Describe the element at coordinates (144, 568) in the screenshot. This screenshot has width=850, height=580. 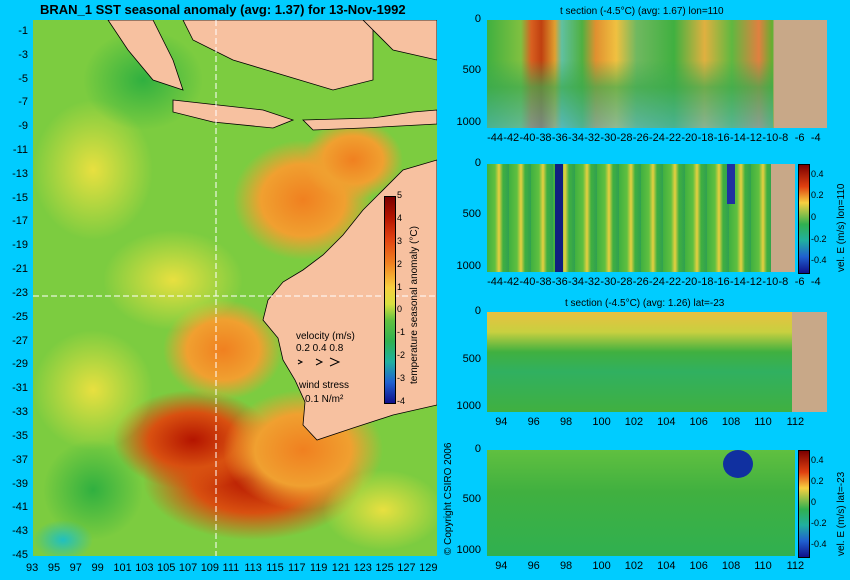
I see `main-x-tick-label: 103` at that location.